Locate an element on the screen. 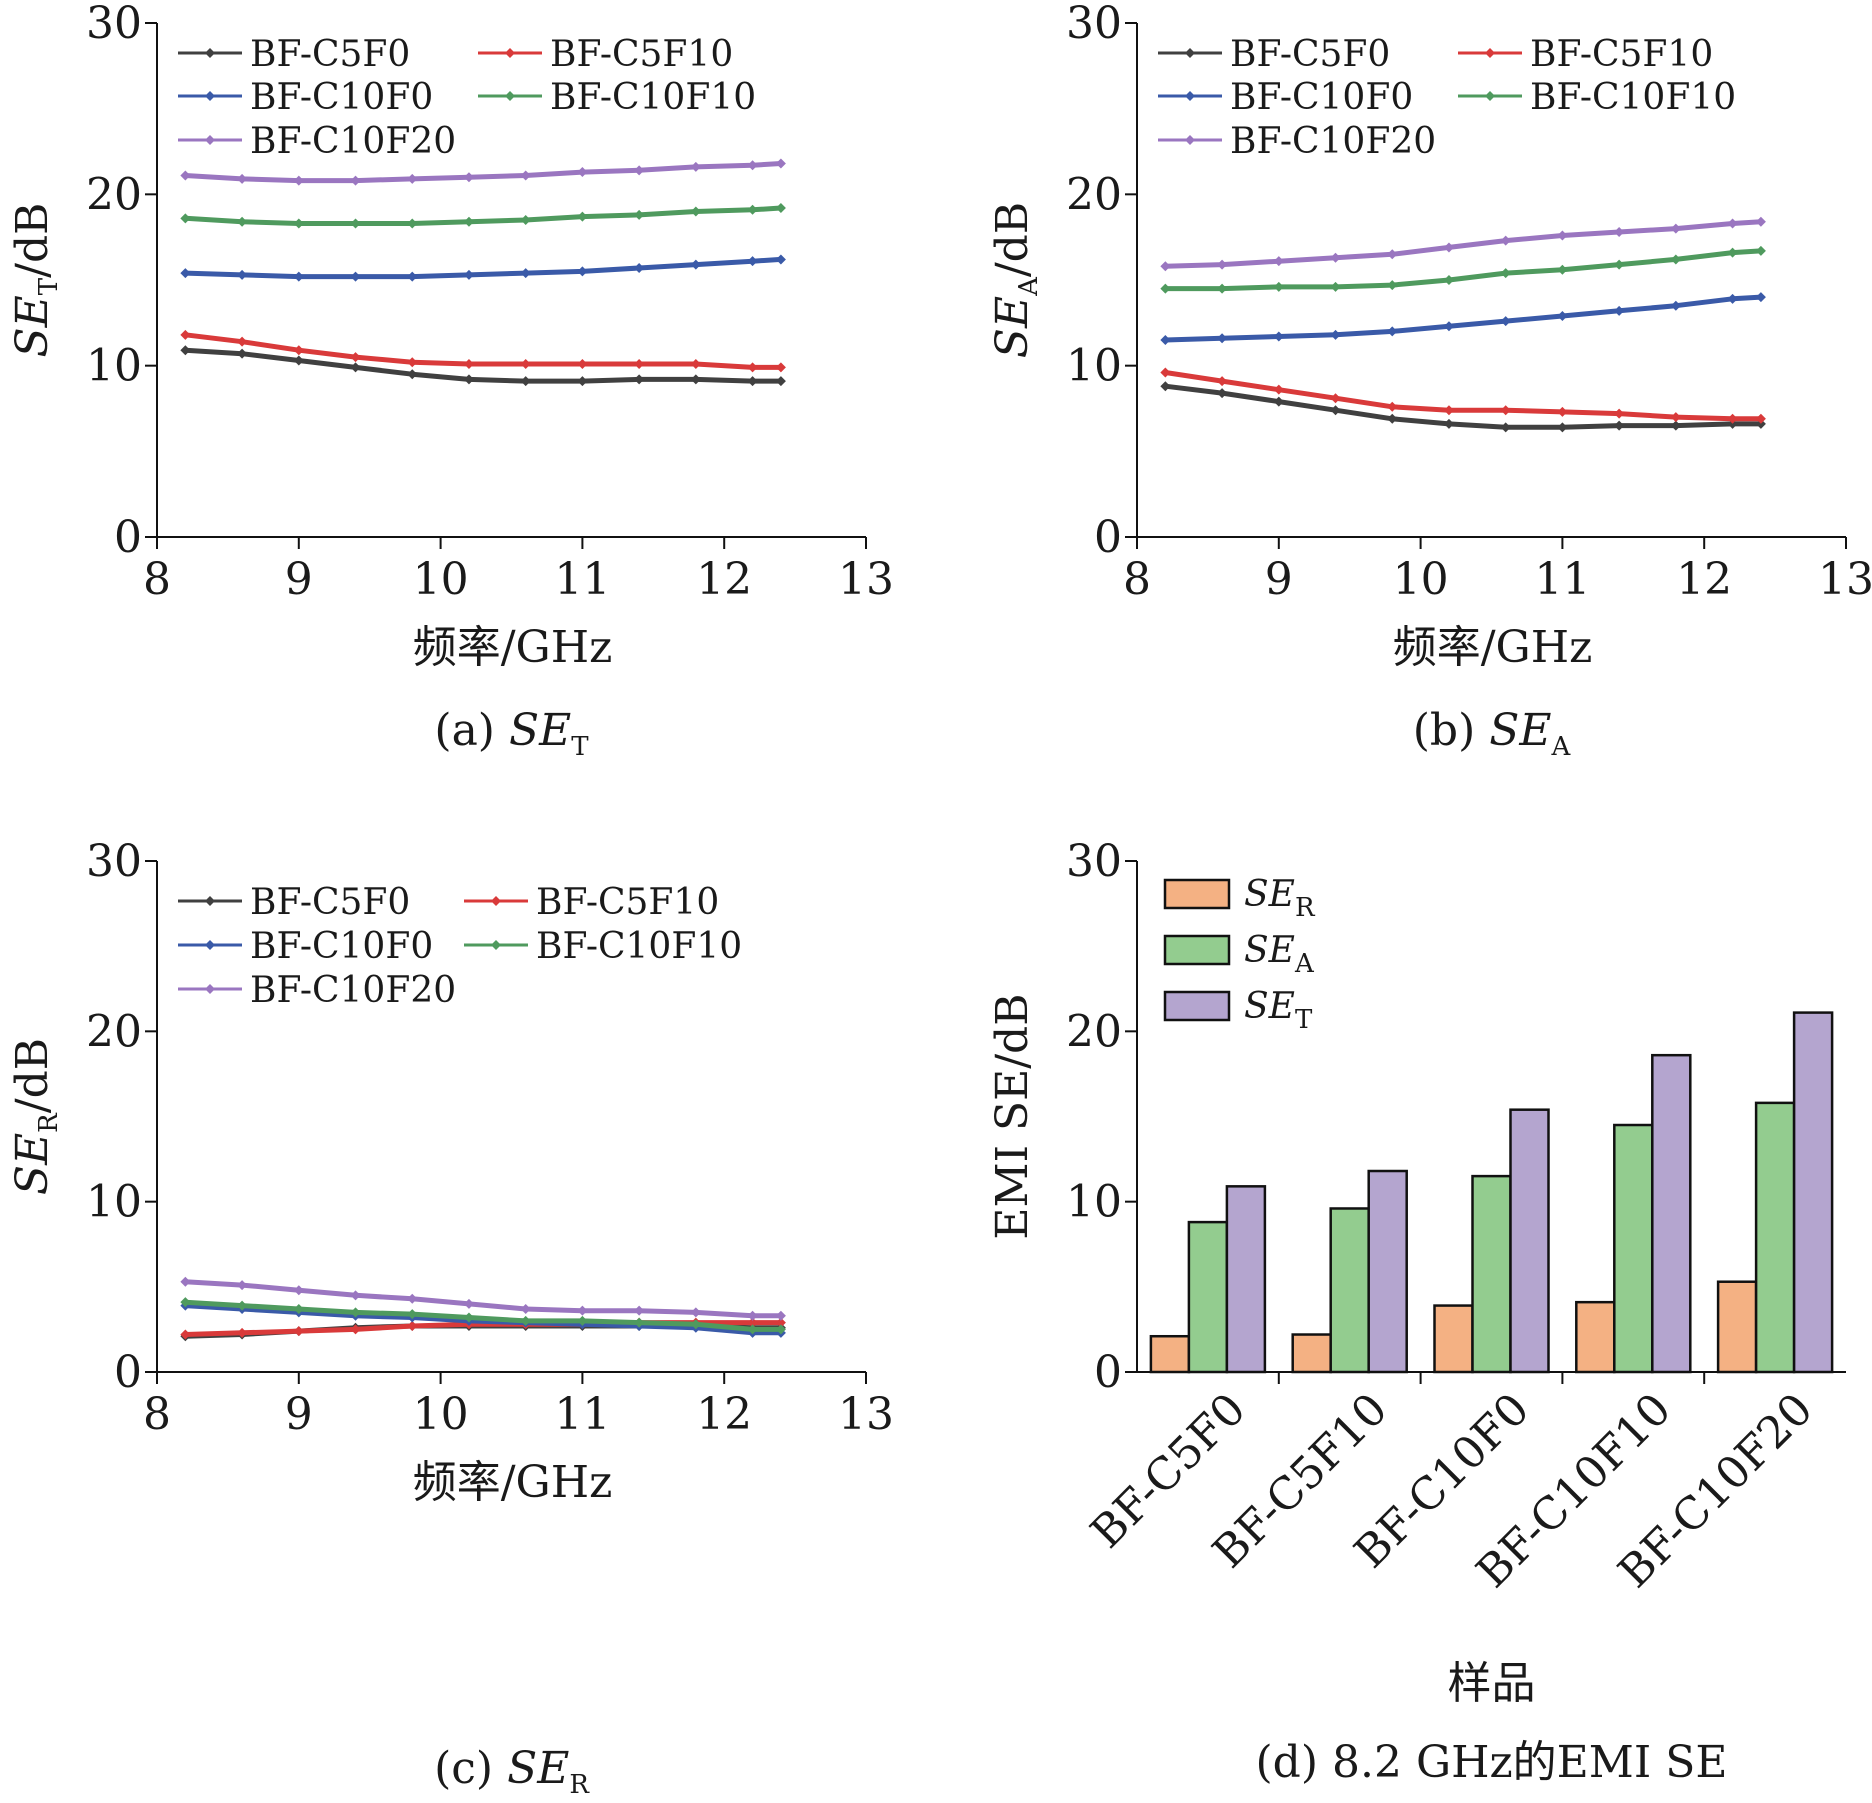 The height and width of the screenshot is (1803, 1872). legend-label: BF-C10F10 is located at coordinates (639, 946).